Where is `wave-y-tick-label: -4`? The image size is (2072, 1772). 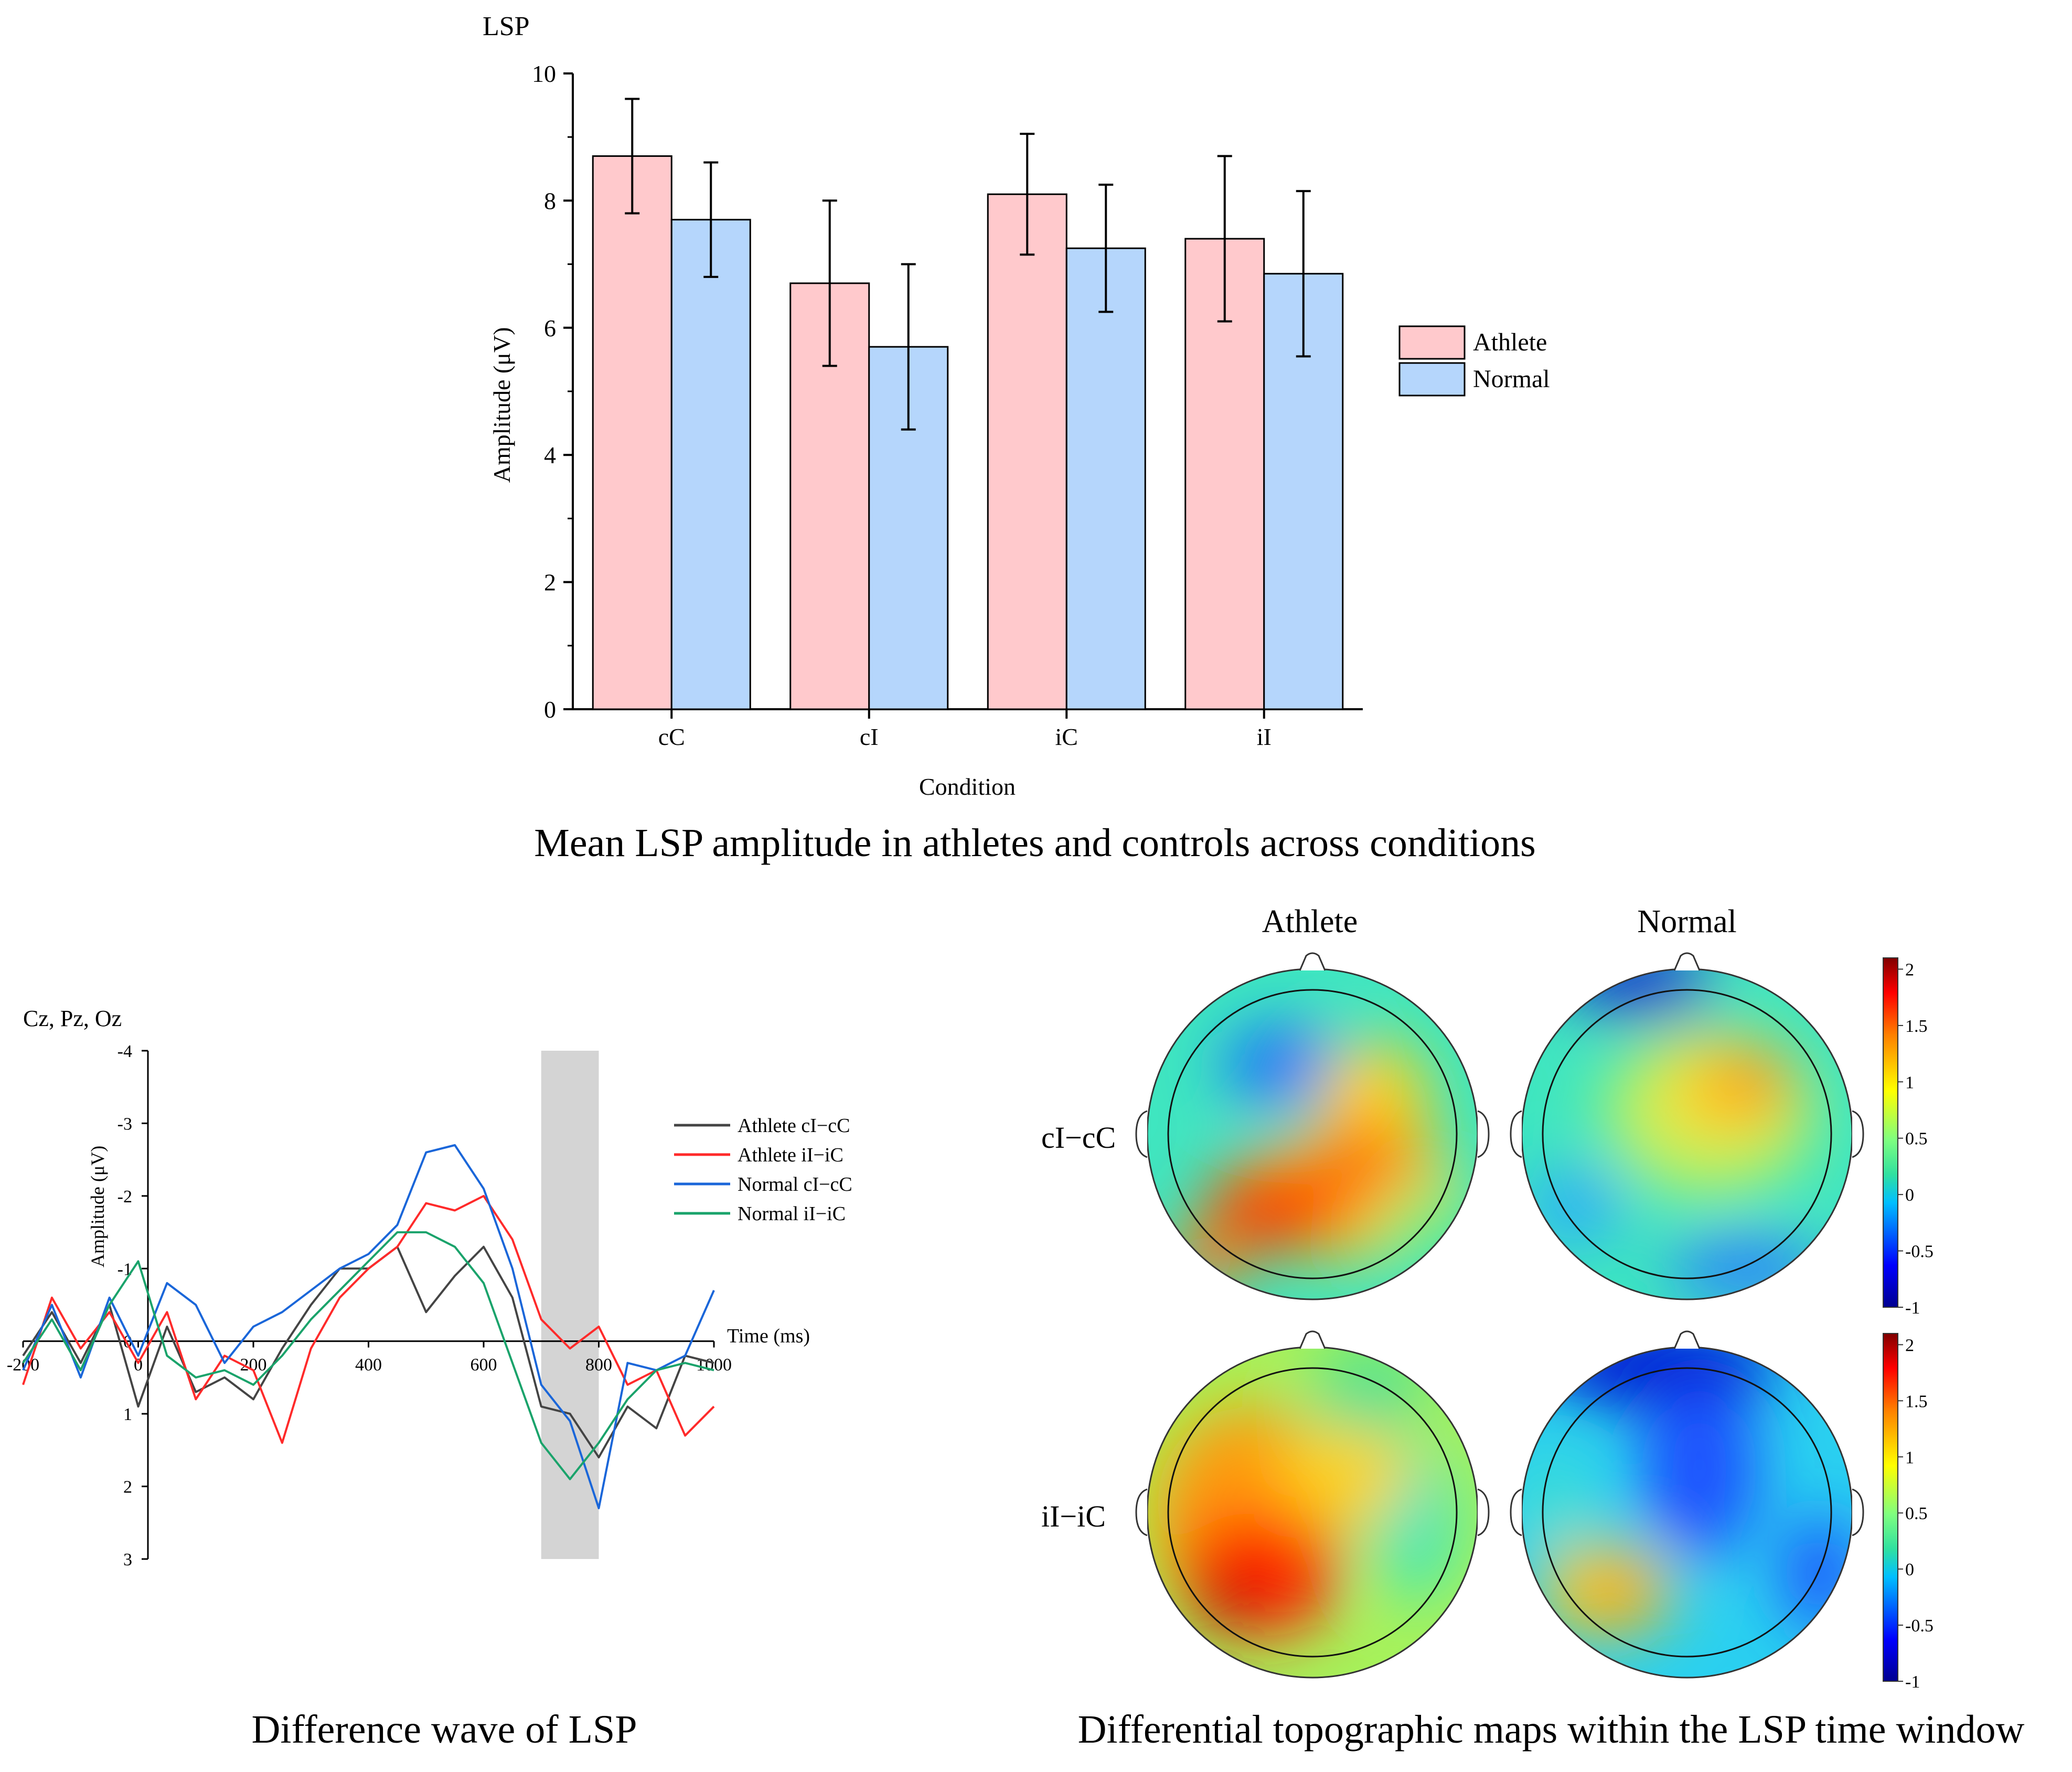 wave-y-tick-label: -4 is located at coordinates (125, 1051).